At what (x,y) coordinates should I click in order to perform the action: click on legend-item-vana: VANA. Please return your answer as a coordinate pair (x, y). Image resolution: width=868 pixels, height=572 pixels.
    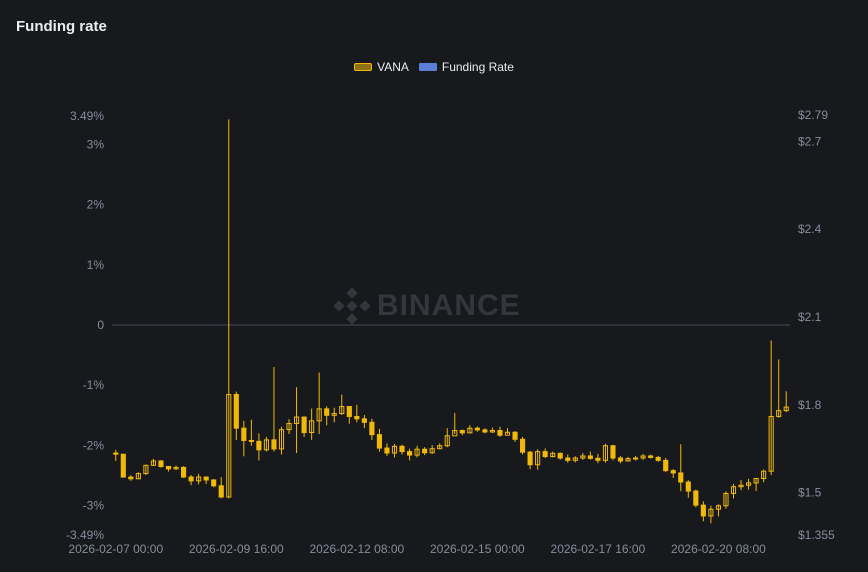
    Looking at the image, I should click on (381, 67).